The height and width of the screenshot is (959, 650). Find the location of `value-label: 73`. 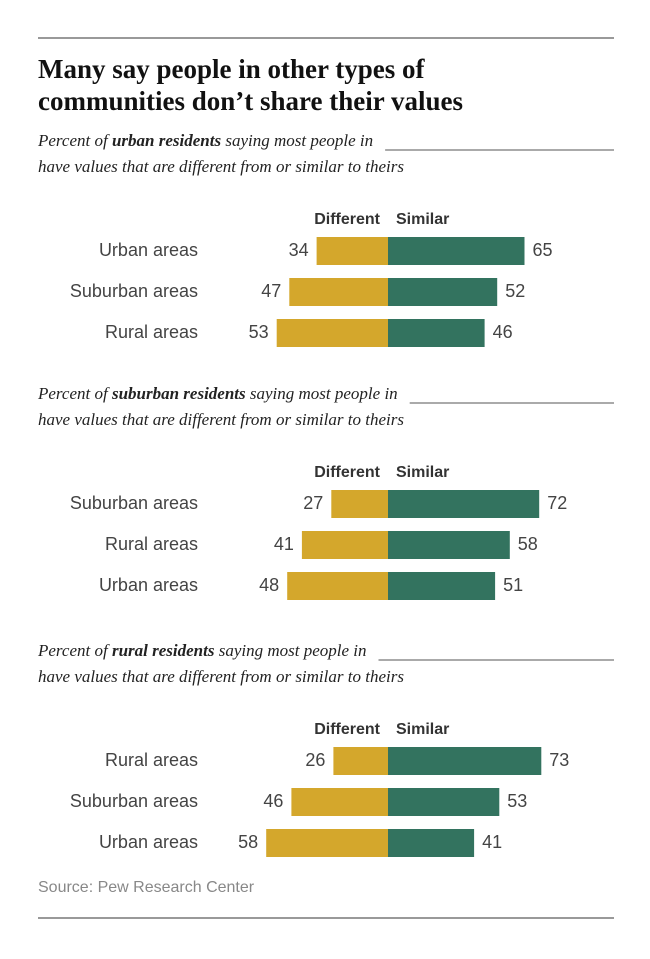

value-label: 73 is located at coordinates (559, 760).